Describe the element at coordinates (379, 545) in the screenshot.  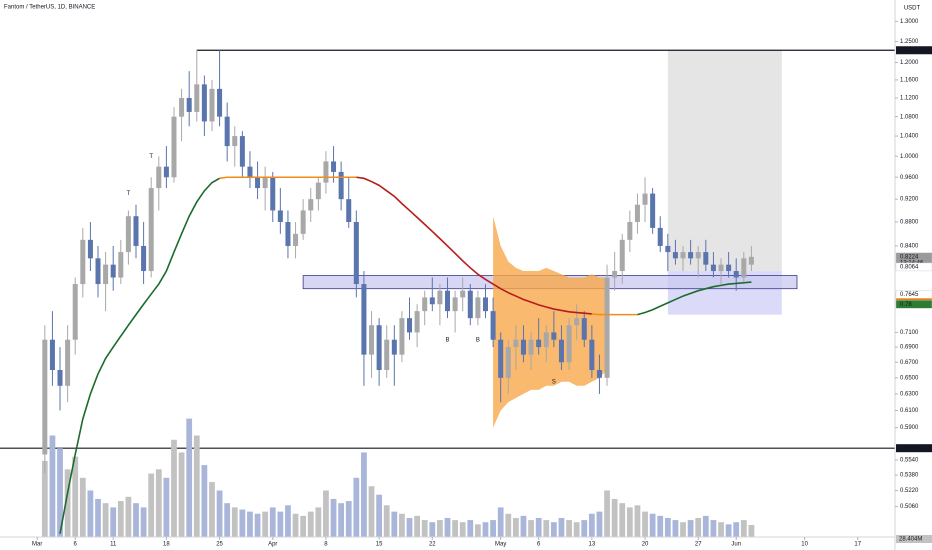
I see `x-tick-label: 15` at that location.